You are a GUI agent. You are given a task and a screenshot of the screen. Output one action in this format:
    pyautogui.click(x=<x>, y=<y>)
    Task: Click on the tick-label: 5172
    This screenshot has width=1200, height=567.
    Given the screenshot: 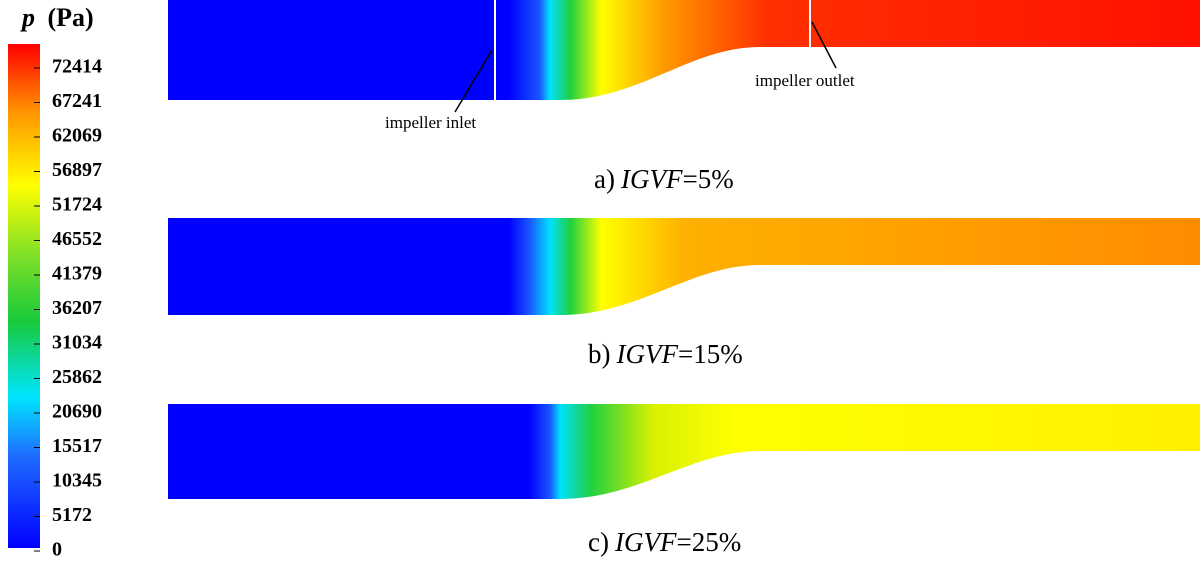 What is the action you would take?
    pyautogui.click(x=72, y=515)
    